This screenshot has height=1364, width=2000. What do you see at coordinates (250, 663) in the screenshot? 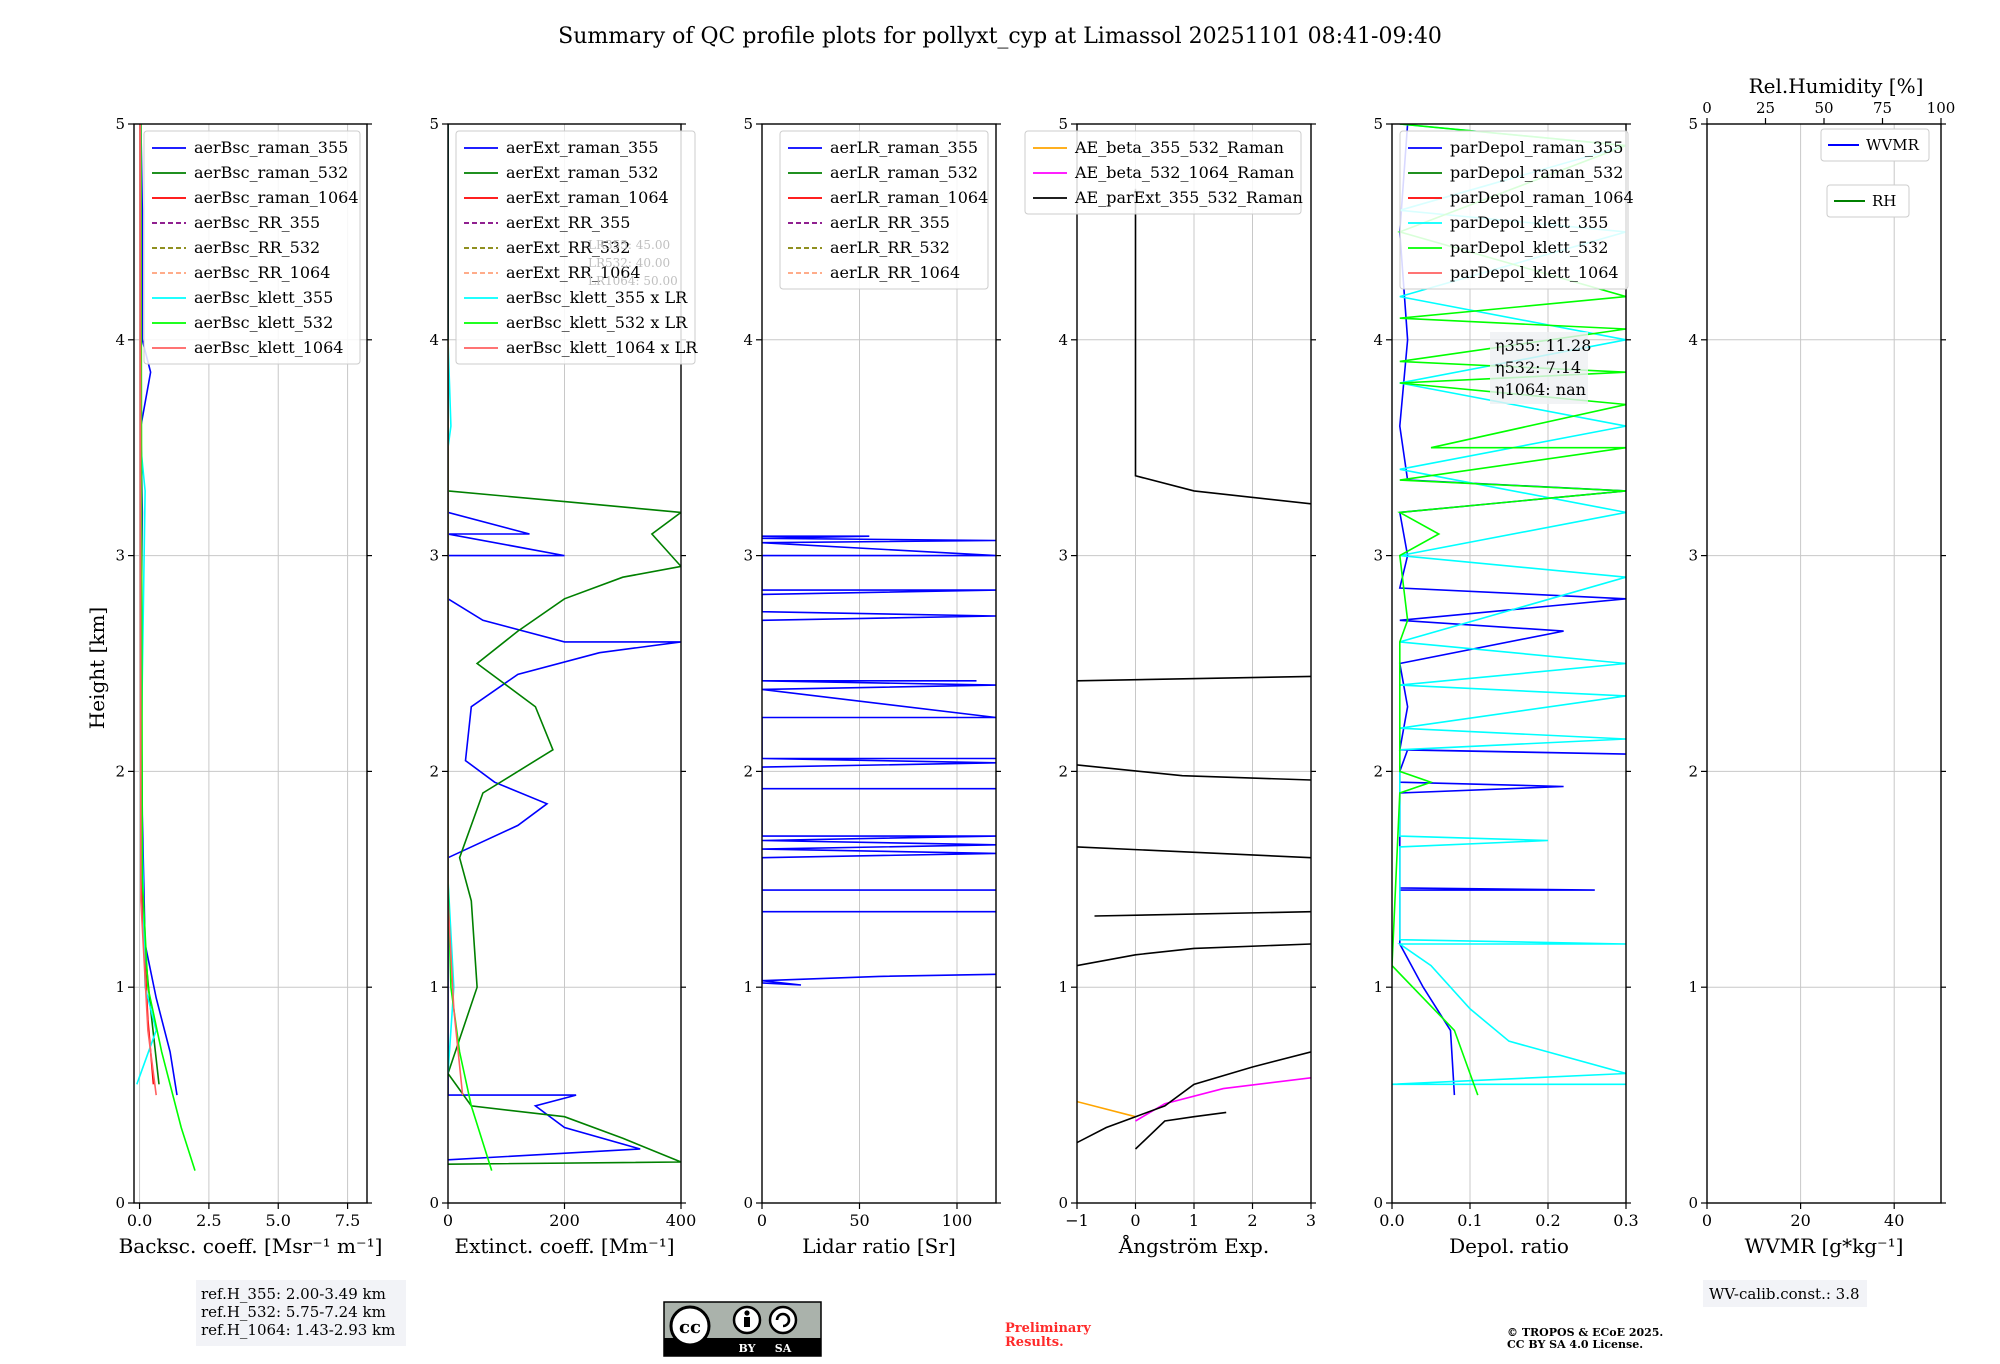
I see `axes-frame-backscatter` at bounding box center [250, 663].